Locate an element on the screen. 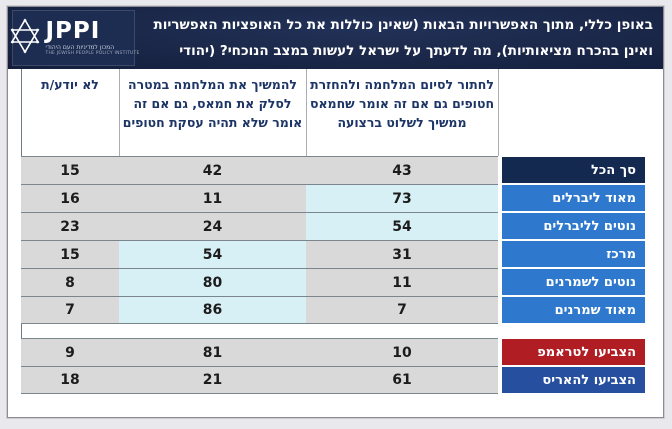  value-cell: 18 is located at coordinates (70, 380).